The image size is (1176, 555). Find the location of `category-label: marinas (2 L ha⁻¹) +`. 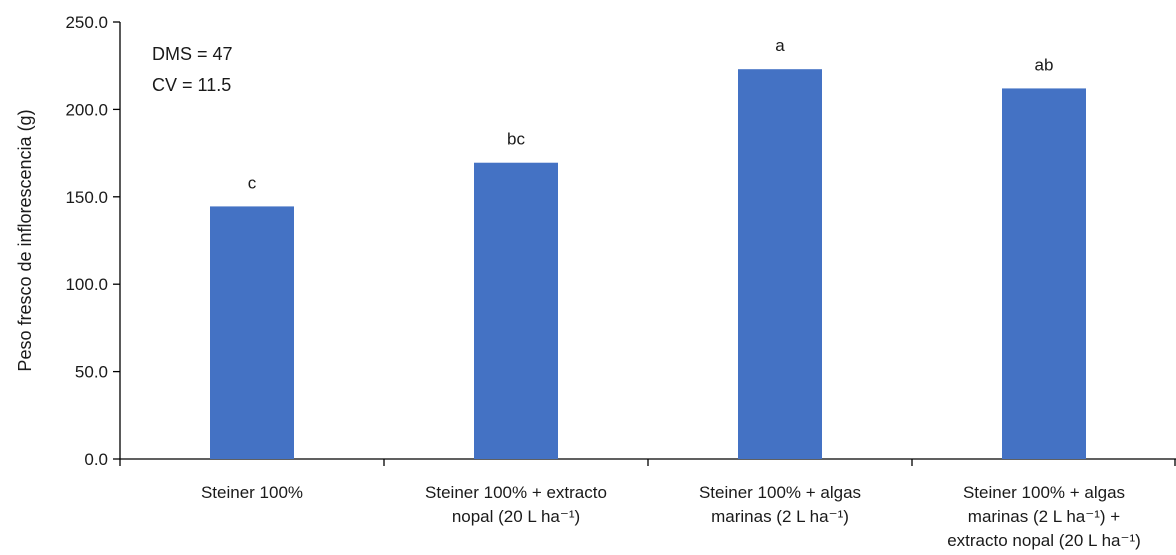

category-label: marinas (2 L ha⁻¹) + is located at coordinates (1044, 516).